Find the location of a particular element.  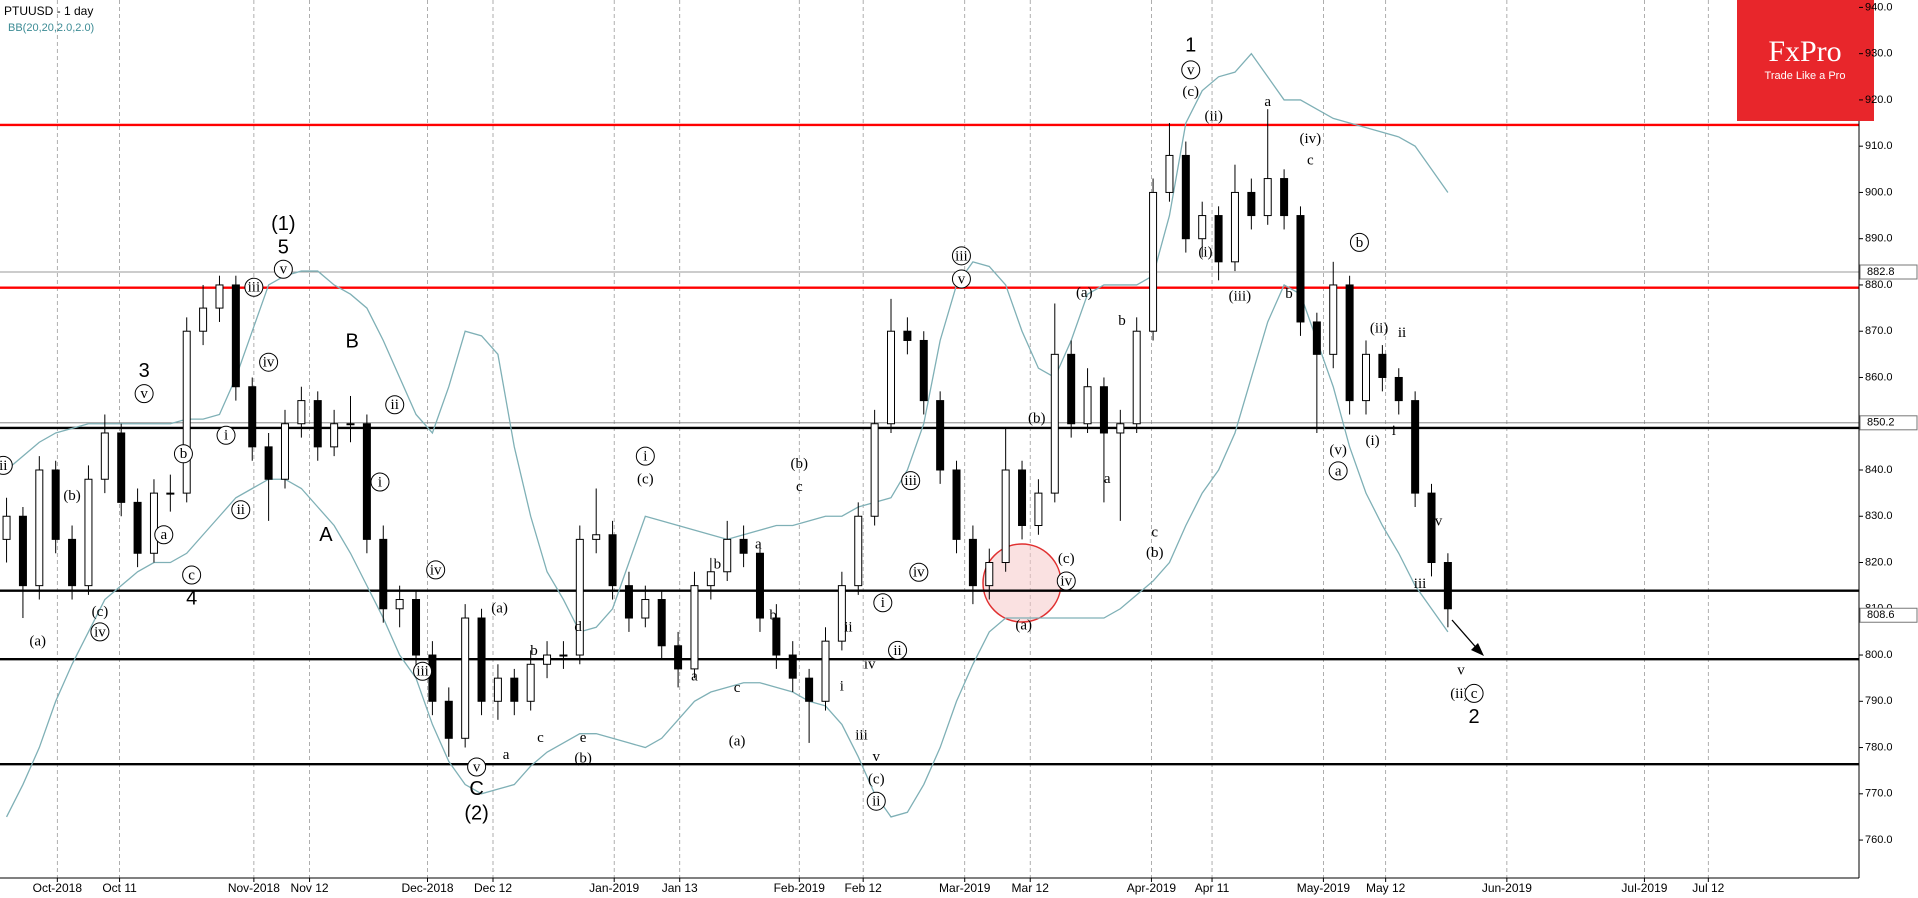

y-tick-label: 800.0 is located at coordinates (1879, 655).